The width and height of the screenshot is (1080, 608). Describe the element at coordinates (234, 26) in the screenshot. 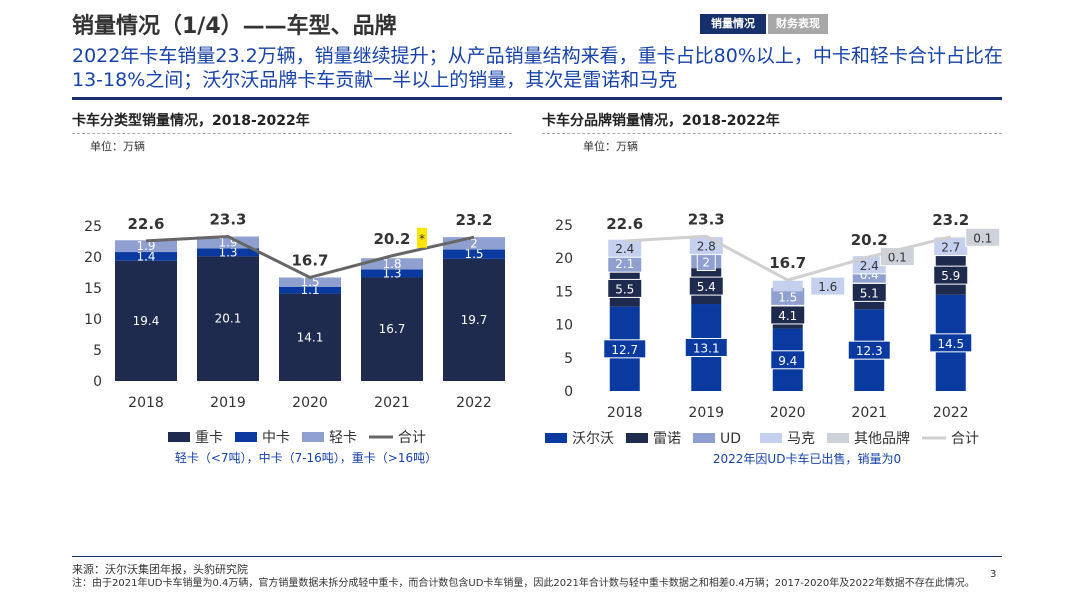

I see `page-title: 销量情况（1/4）——车型、品牌` at that location.